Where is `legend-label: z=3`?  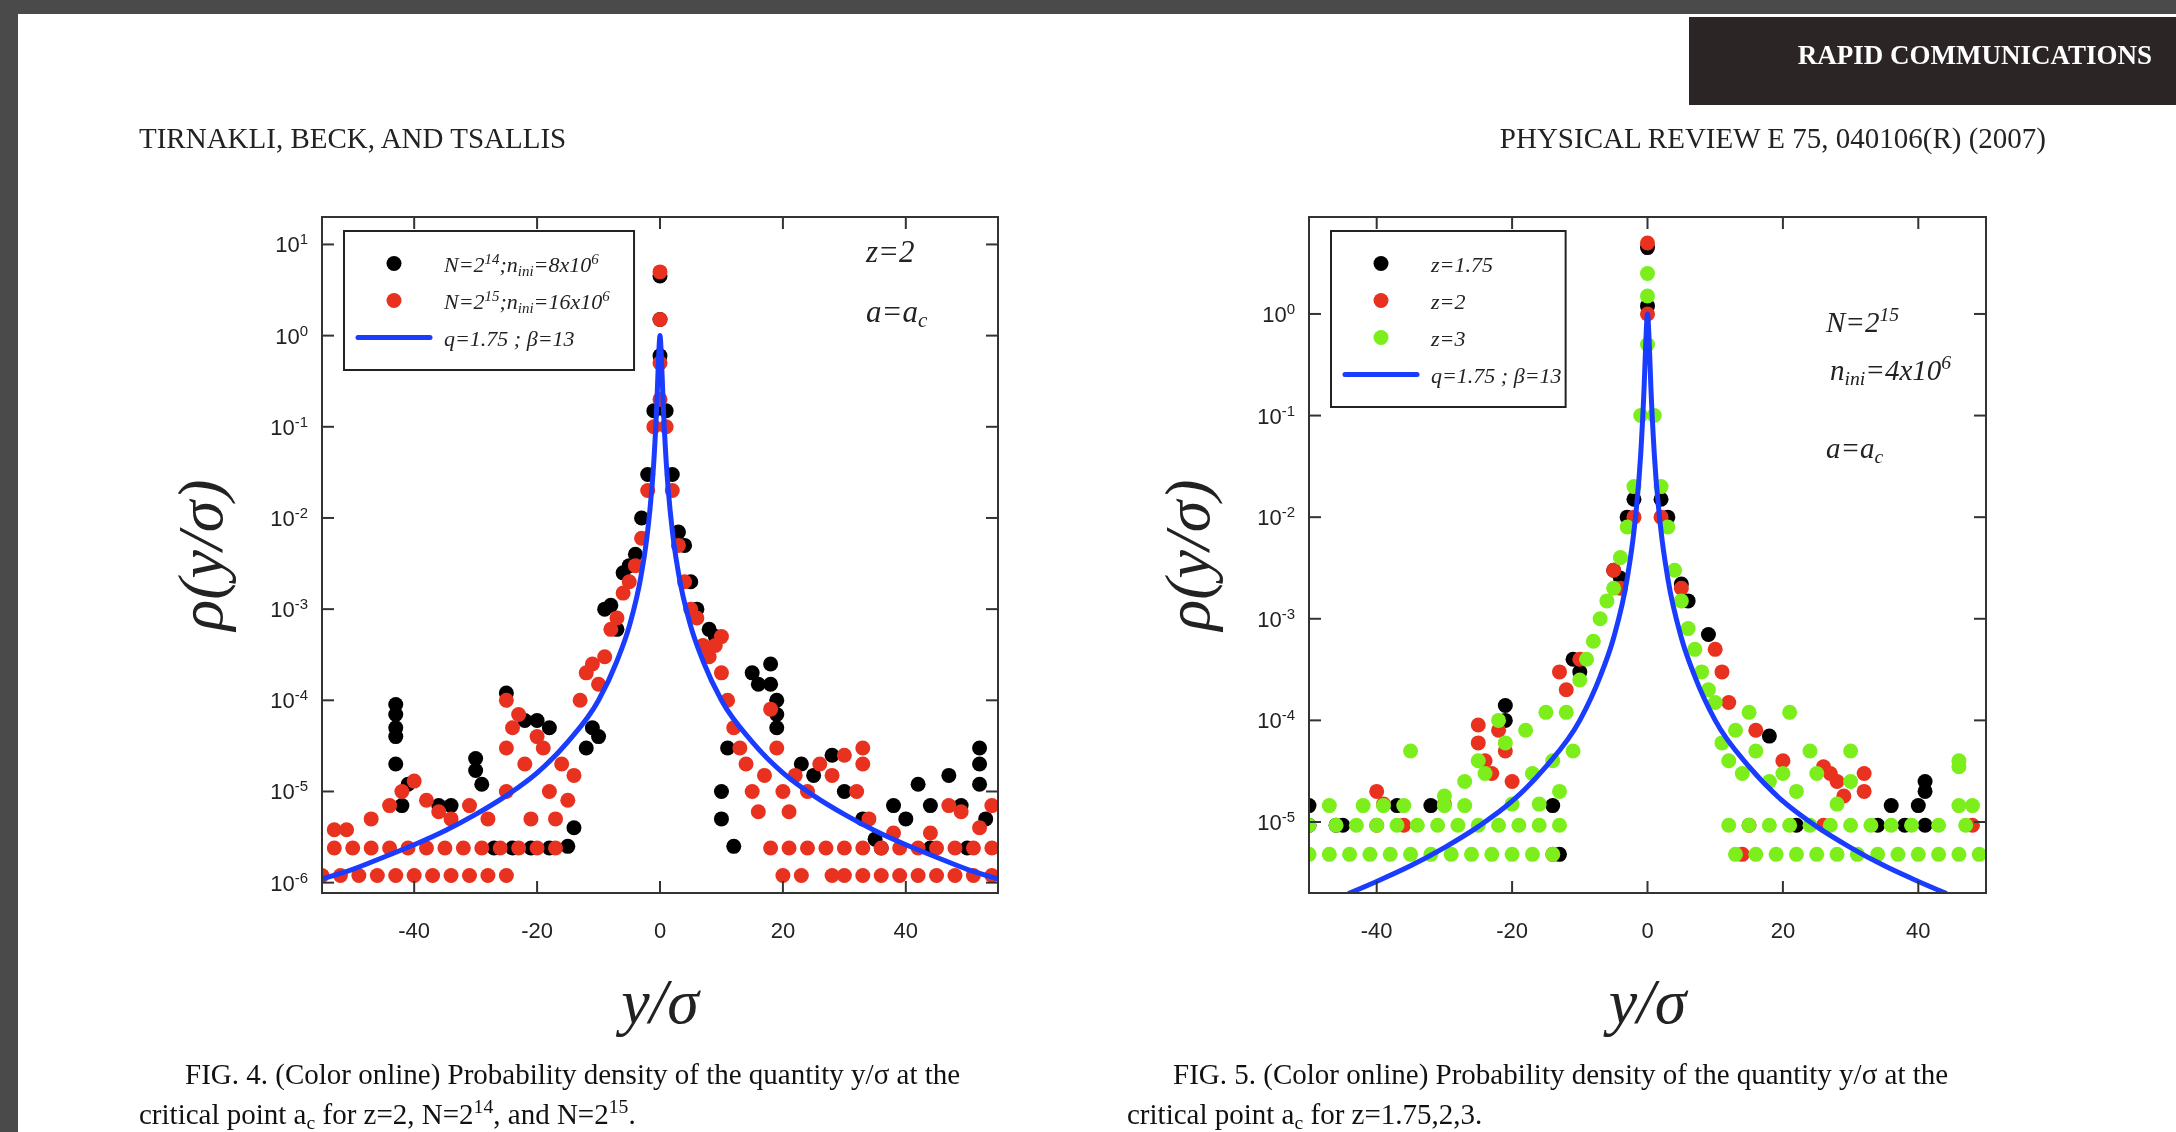
legend-label: z=3 is located at coordinates (1448, 338).